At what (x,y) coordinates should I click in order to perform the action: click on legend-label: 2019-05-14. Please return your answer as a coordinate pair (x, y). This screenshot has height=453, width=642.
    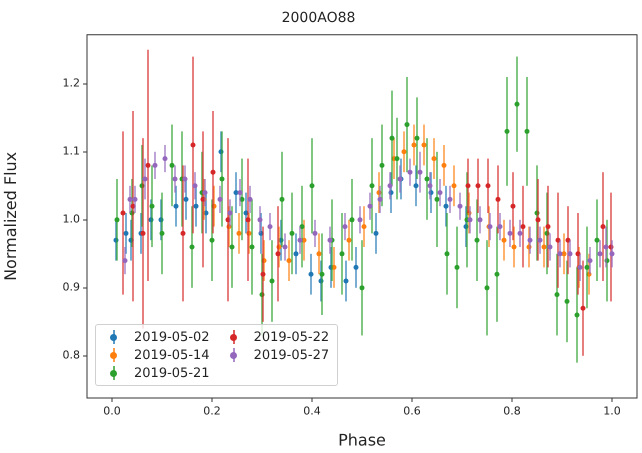
    Looking at the image, I should click on (172, 355).